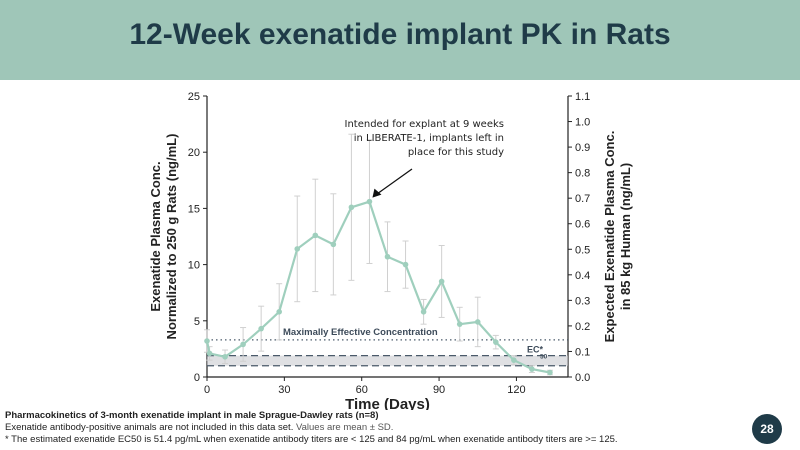  What do you see at coordinates (284, 390) in the screenshot?
I see `x-tick-label: 30` at bounding box center [284, 390].